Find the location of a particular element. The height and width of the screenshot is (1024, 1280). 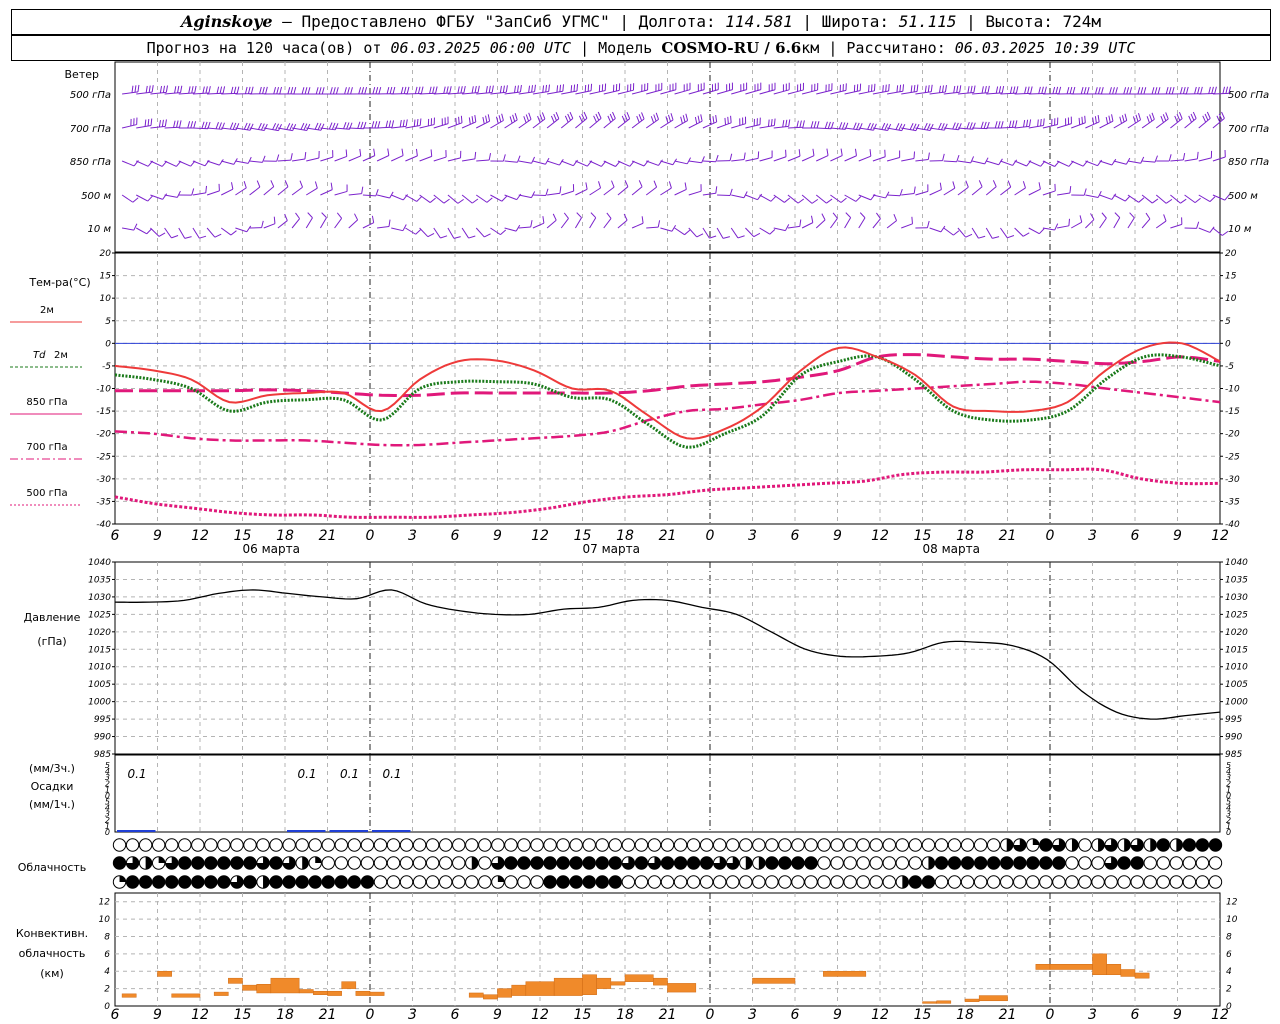

x-tick-label: 18 is located at coordinates (965, 536).